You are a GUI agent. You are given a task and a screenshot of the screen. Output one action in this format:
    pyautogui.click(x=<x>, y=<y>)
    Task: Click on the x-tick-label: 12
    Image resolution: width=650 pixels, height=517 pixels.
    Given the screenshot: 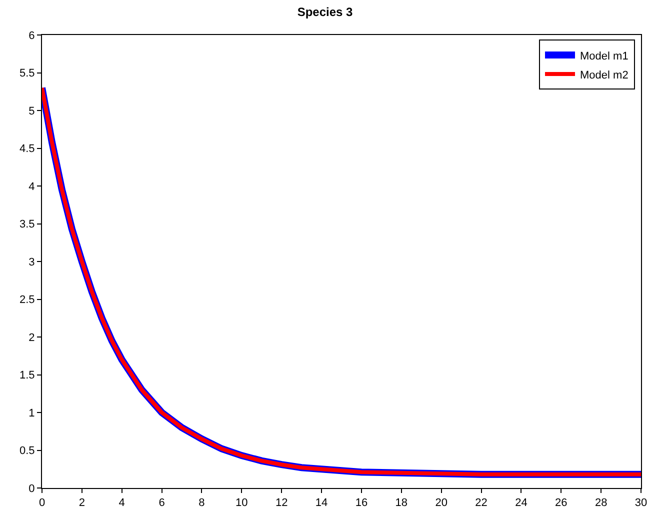 What is the action you would take?
    pyautogui.click(x=281, y=503)
    